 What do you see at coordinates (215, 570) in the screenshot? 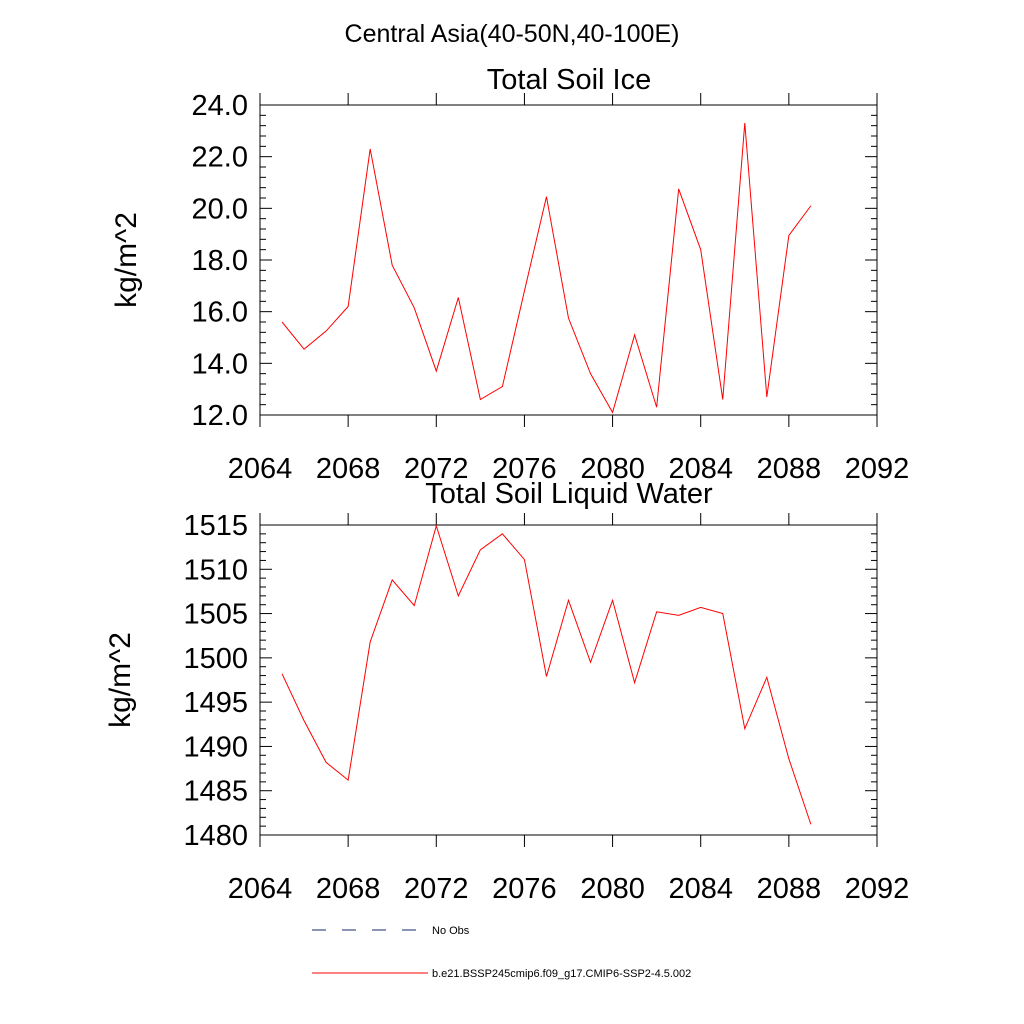
I see `y-tick-label: 1510` at bounding box center [215, 570].